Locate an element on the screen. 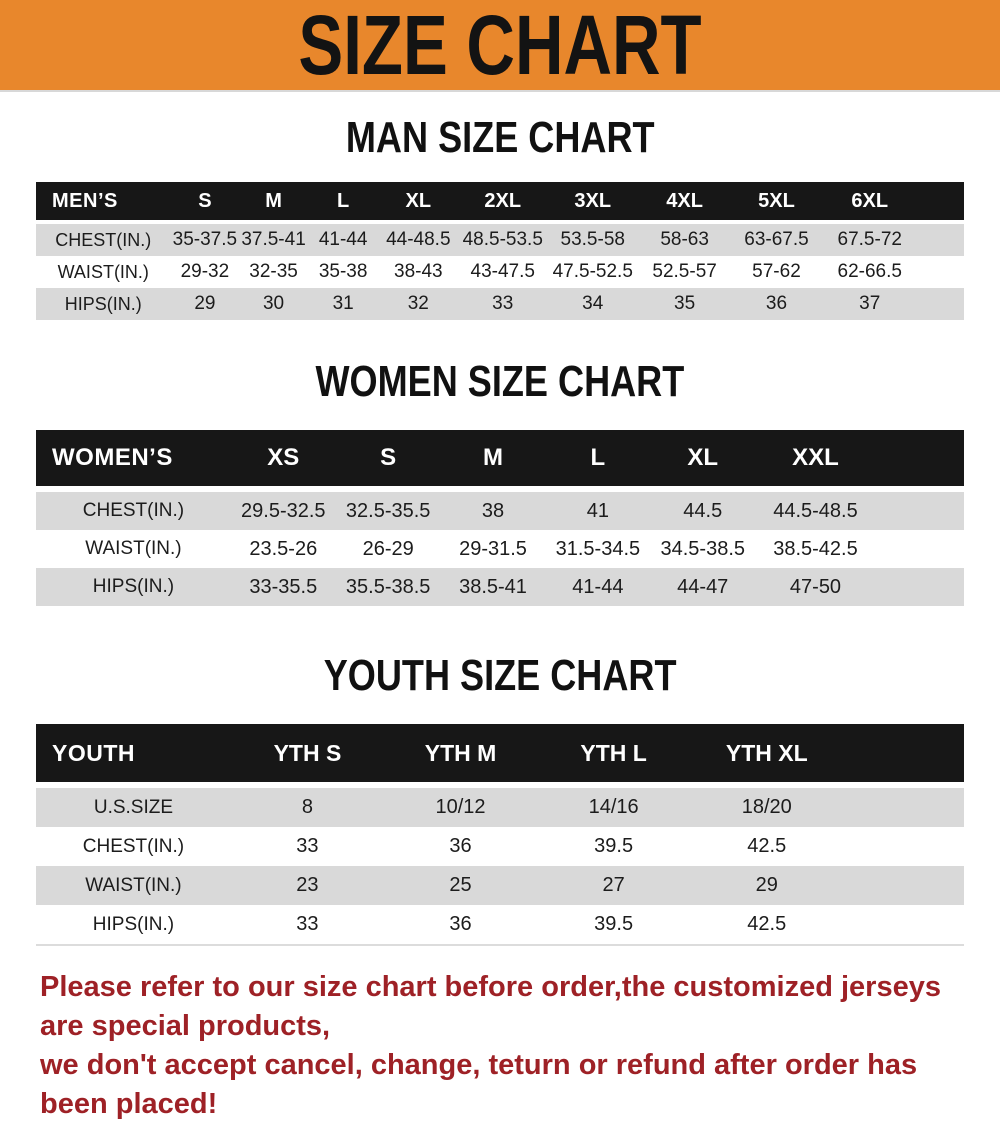 This screenshot has height=1124, width=1000. size-header-cell: XS is located at coordinates (283, 459).